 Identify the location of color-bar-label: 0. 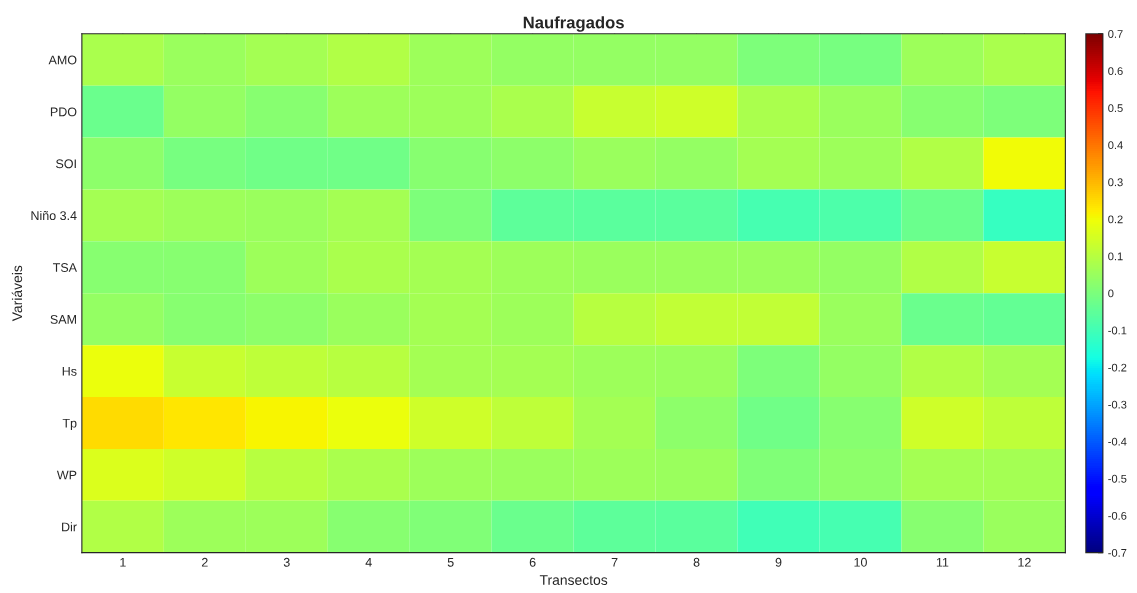
(1111, 293).